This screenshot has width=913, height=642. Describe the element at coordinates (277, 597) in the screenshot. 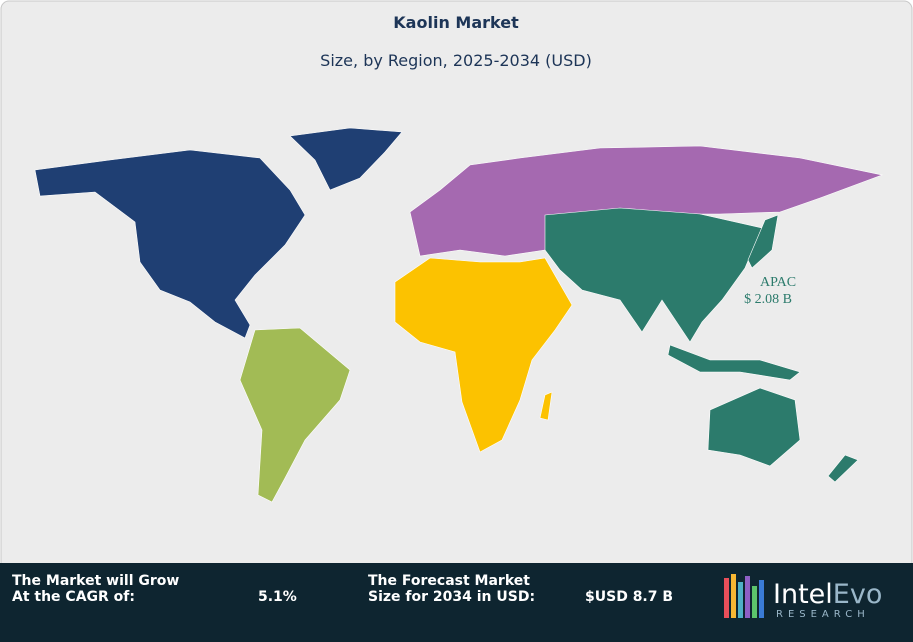

I see `cagr-value: 5.1%` at that location.